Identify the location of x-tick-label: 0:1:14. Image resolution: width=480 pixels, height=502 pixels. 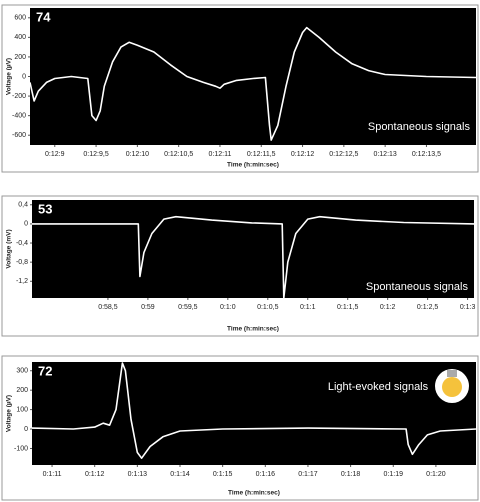
(180, 474).